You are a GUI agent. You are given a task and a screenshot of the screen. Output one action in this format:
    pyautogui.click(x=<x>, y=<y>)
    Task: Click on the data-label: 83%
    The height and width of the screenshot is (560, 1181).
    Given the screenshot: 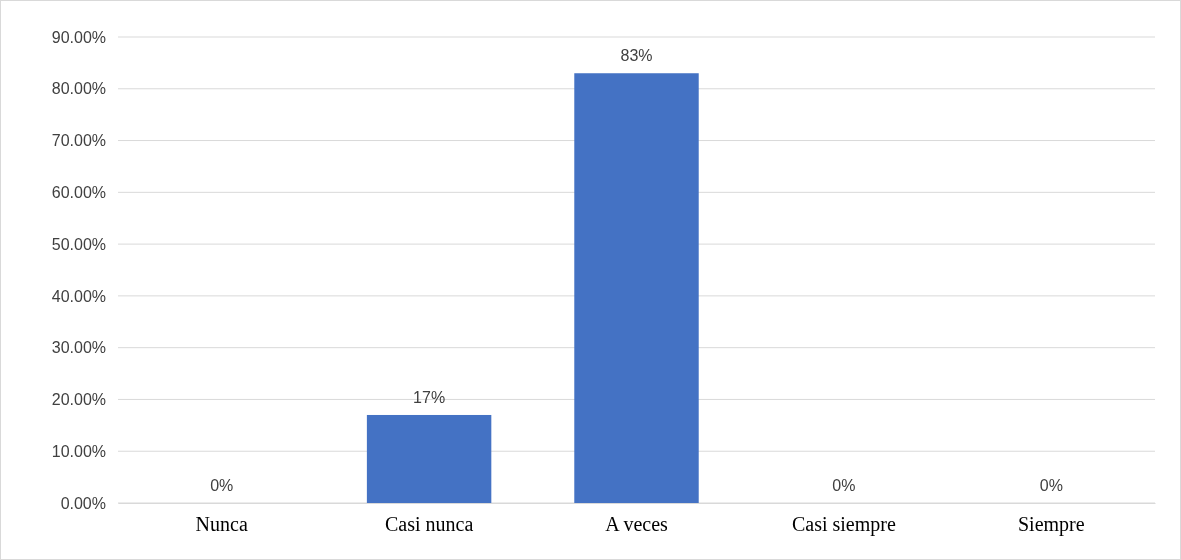 What is the action you would take?
    pyautogui.click(x=636, y=56)
    